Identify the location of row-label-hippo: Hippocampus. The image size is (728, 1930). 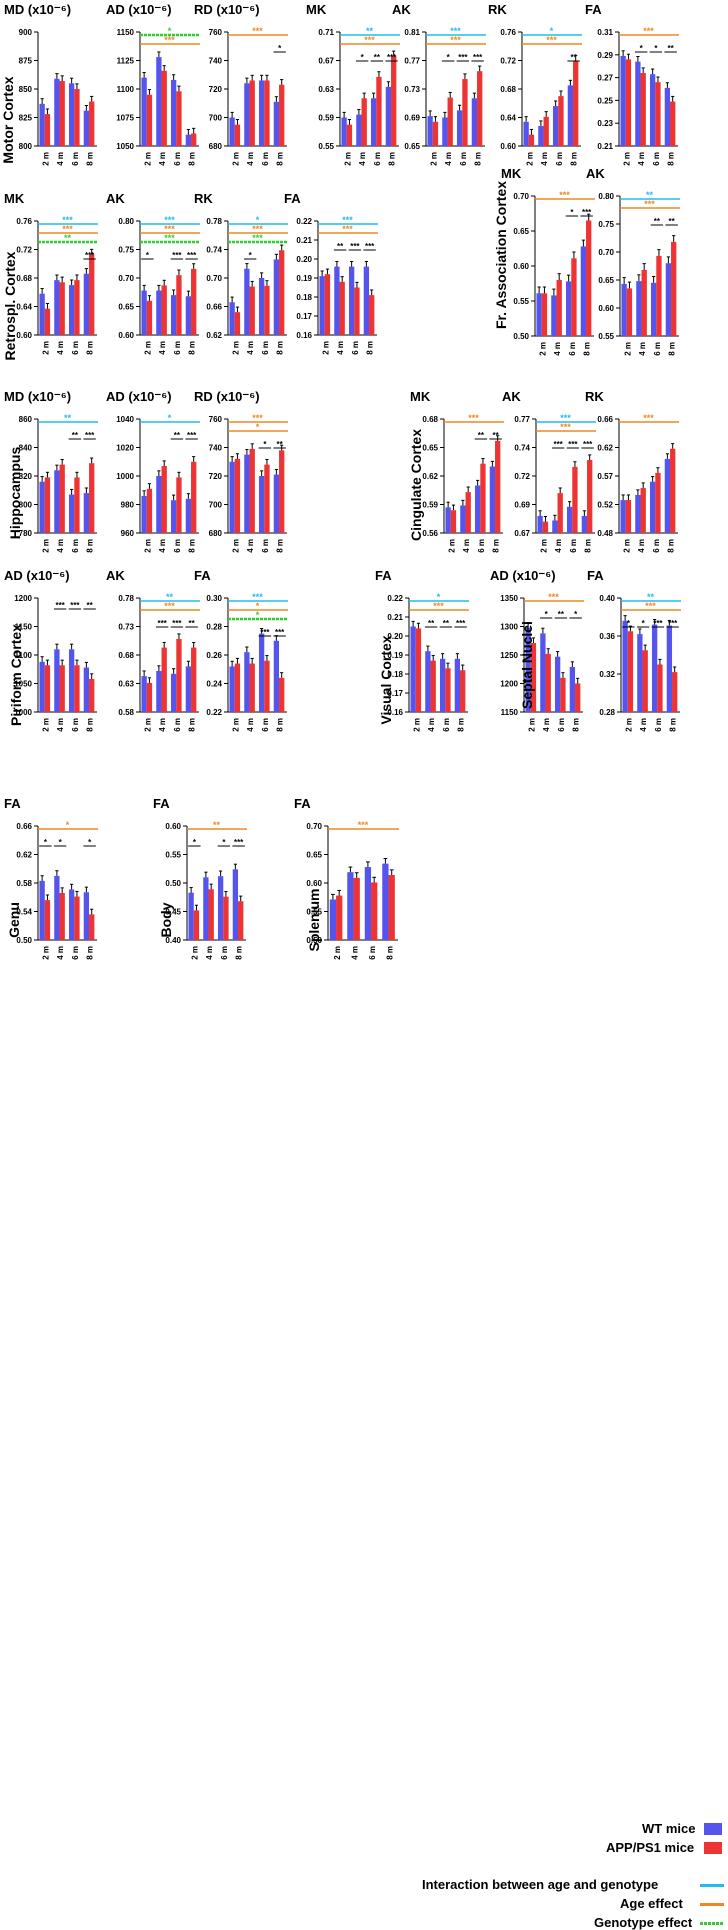
(15, 493).